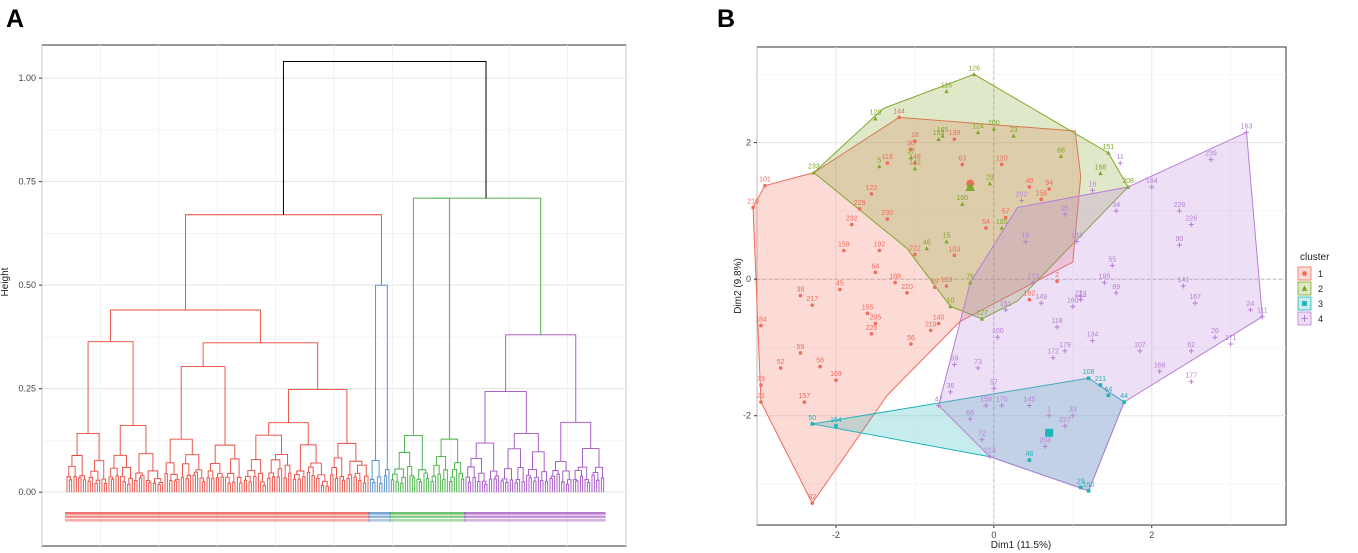 The height and width of the screenshot is (553, 1358). Describe the element at coordinates (907, 287) in the screenshot. I see `cluster-1-point-label: 220` at that location.